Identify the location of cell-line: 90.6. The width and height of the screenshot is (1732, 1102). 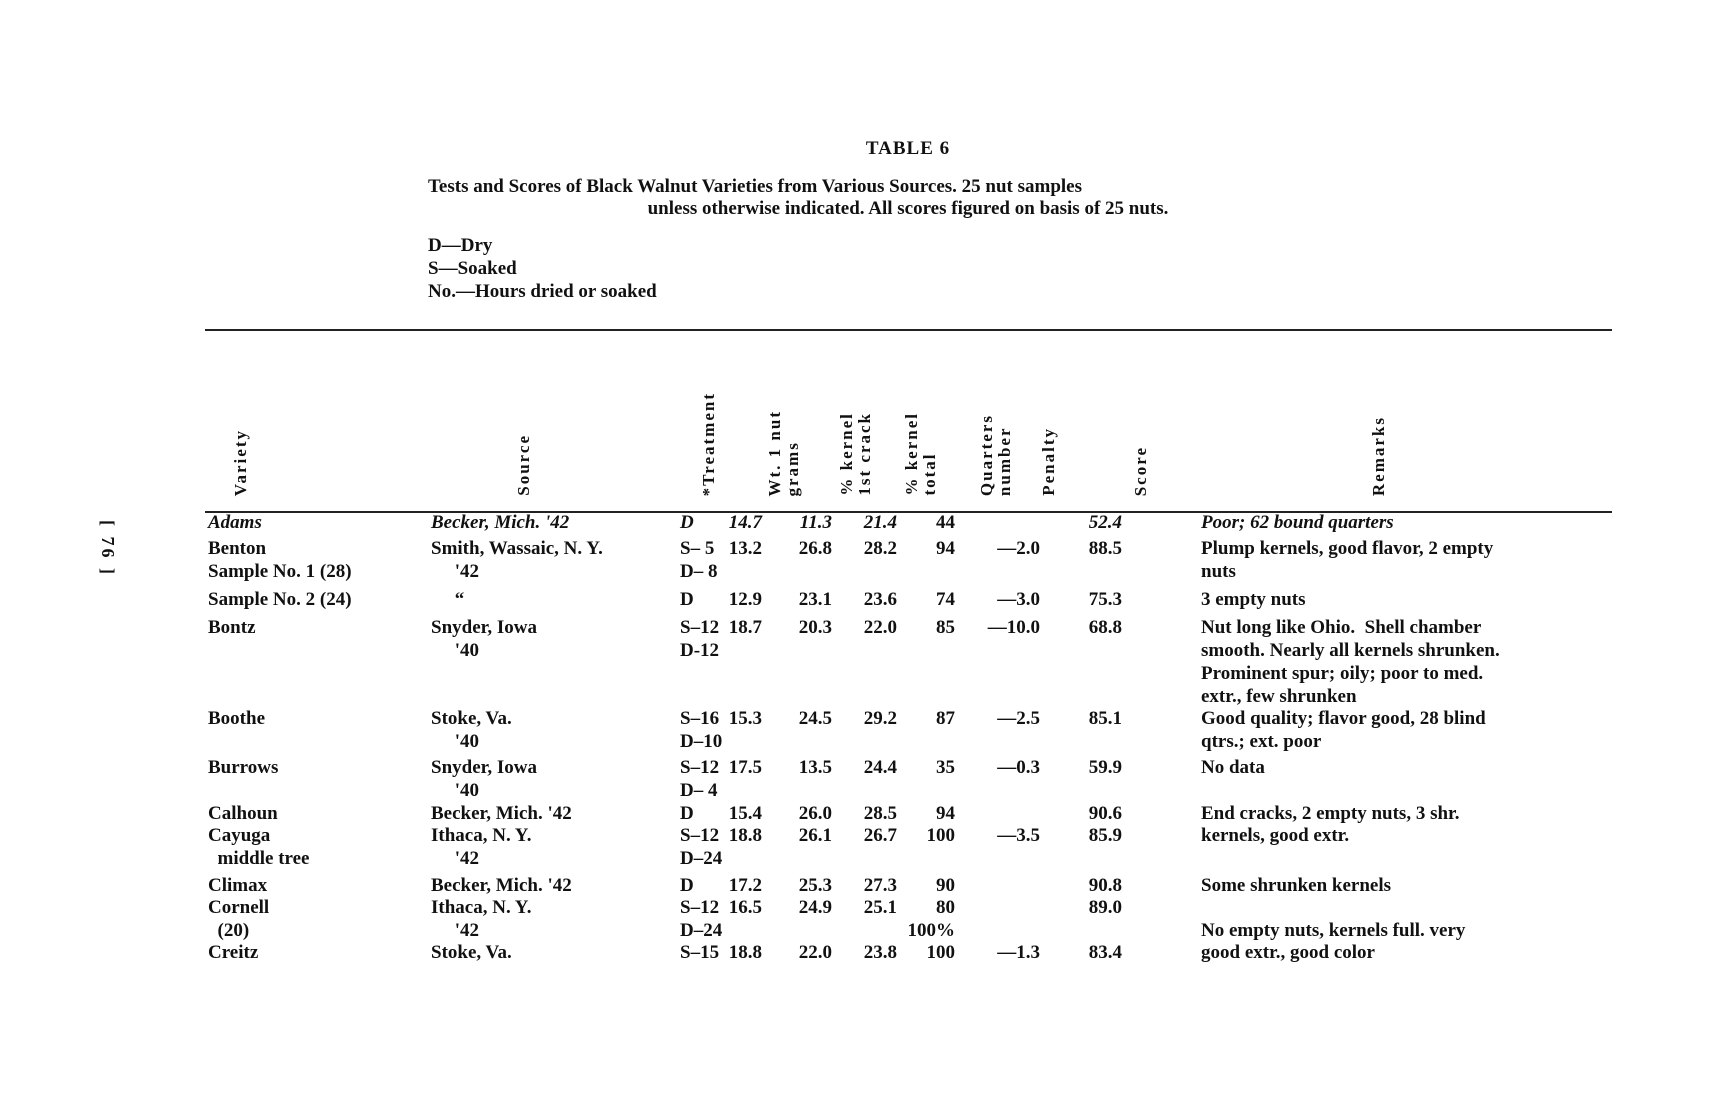
(1105, 813).